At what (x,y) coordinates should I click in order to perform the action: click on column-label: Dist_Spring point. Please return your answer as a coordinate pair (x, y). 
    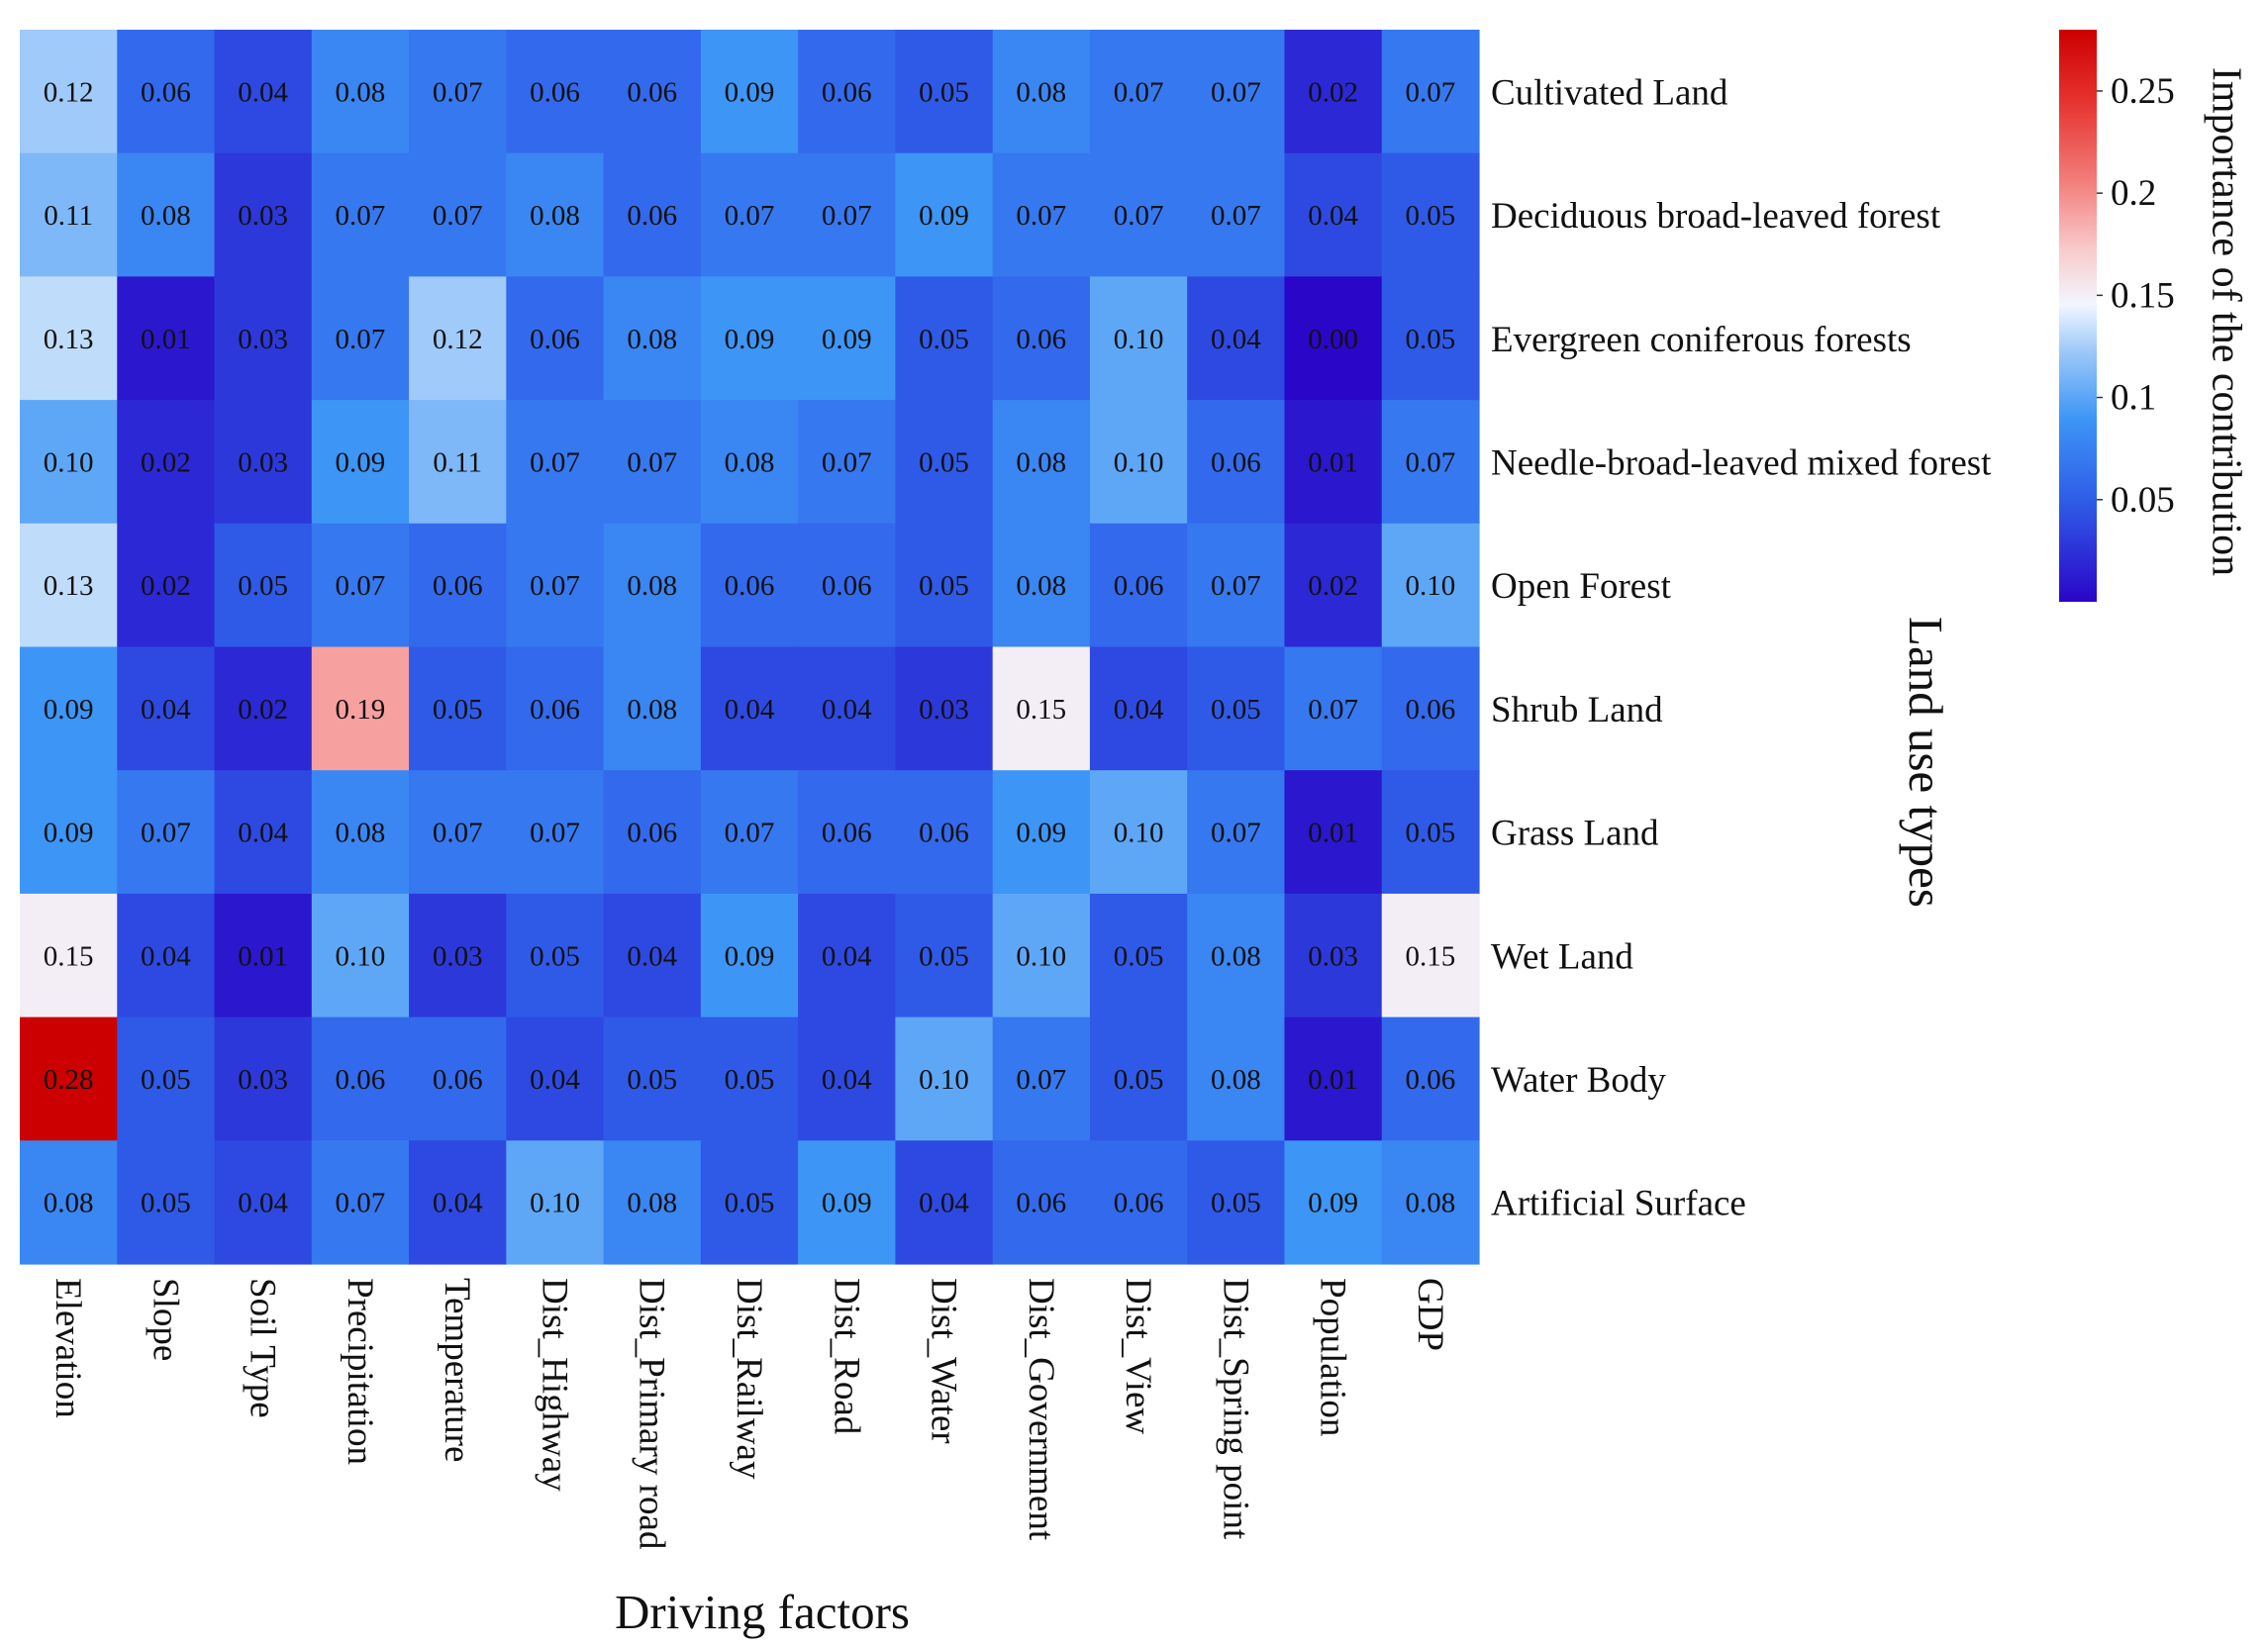
    Looking at the image, I should click on (1235, 1409).